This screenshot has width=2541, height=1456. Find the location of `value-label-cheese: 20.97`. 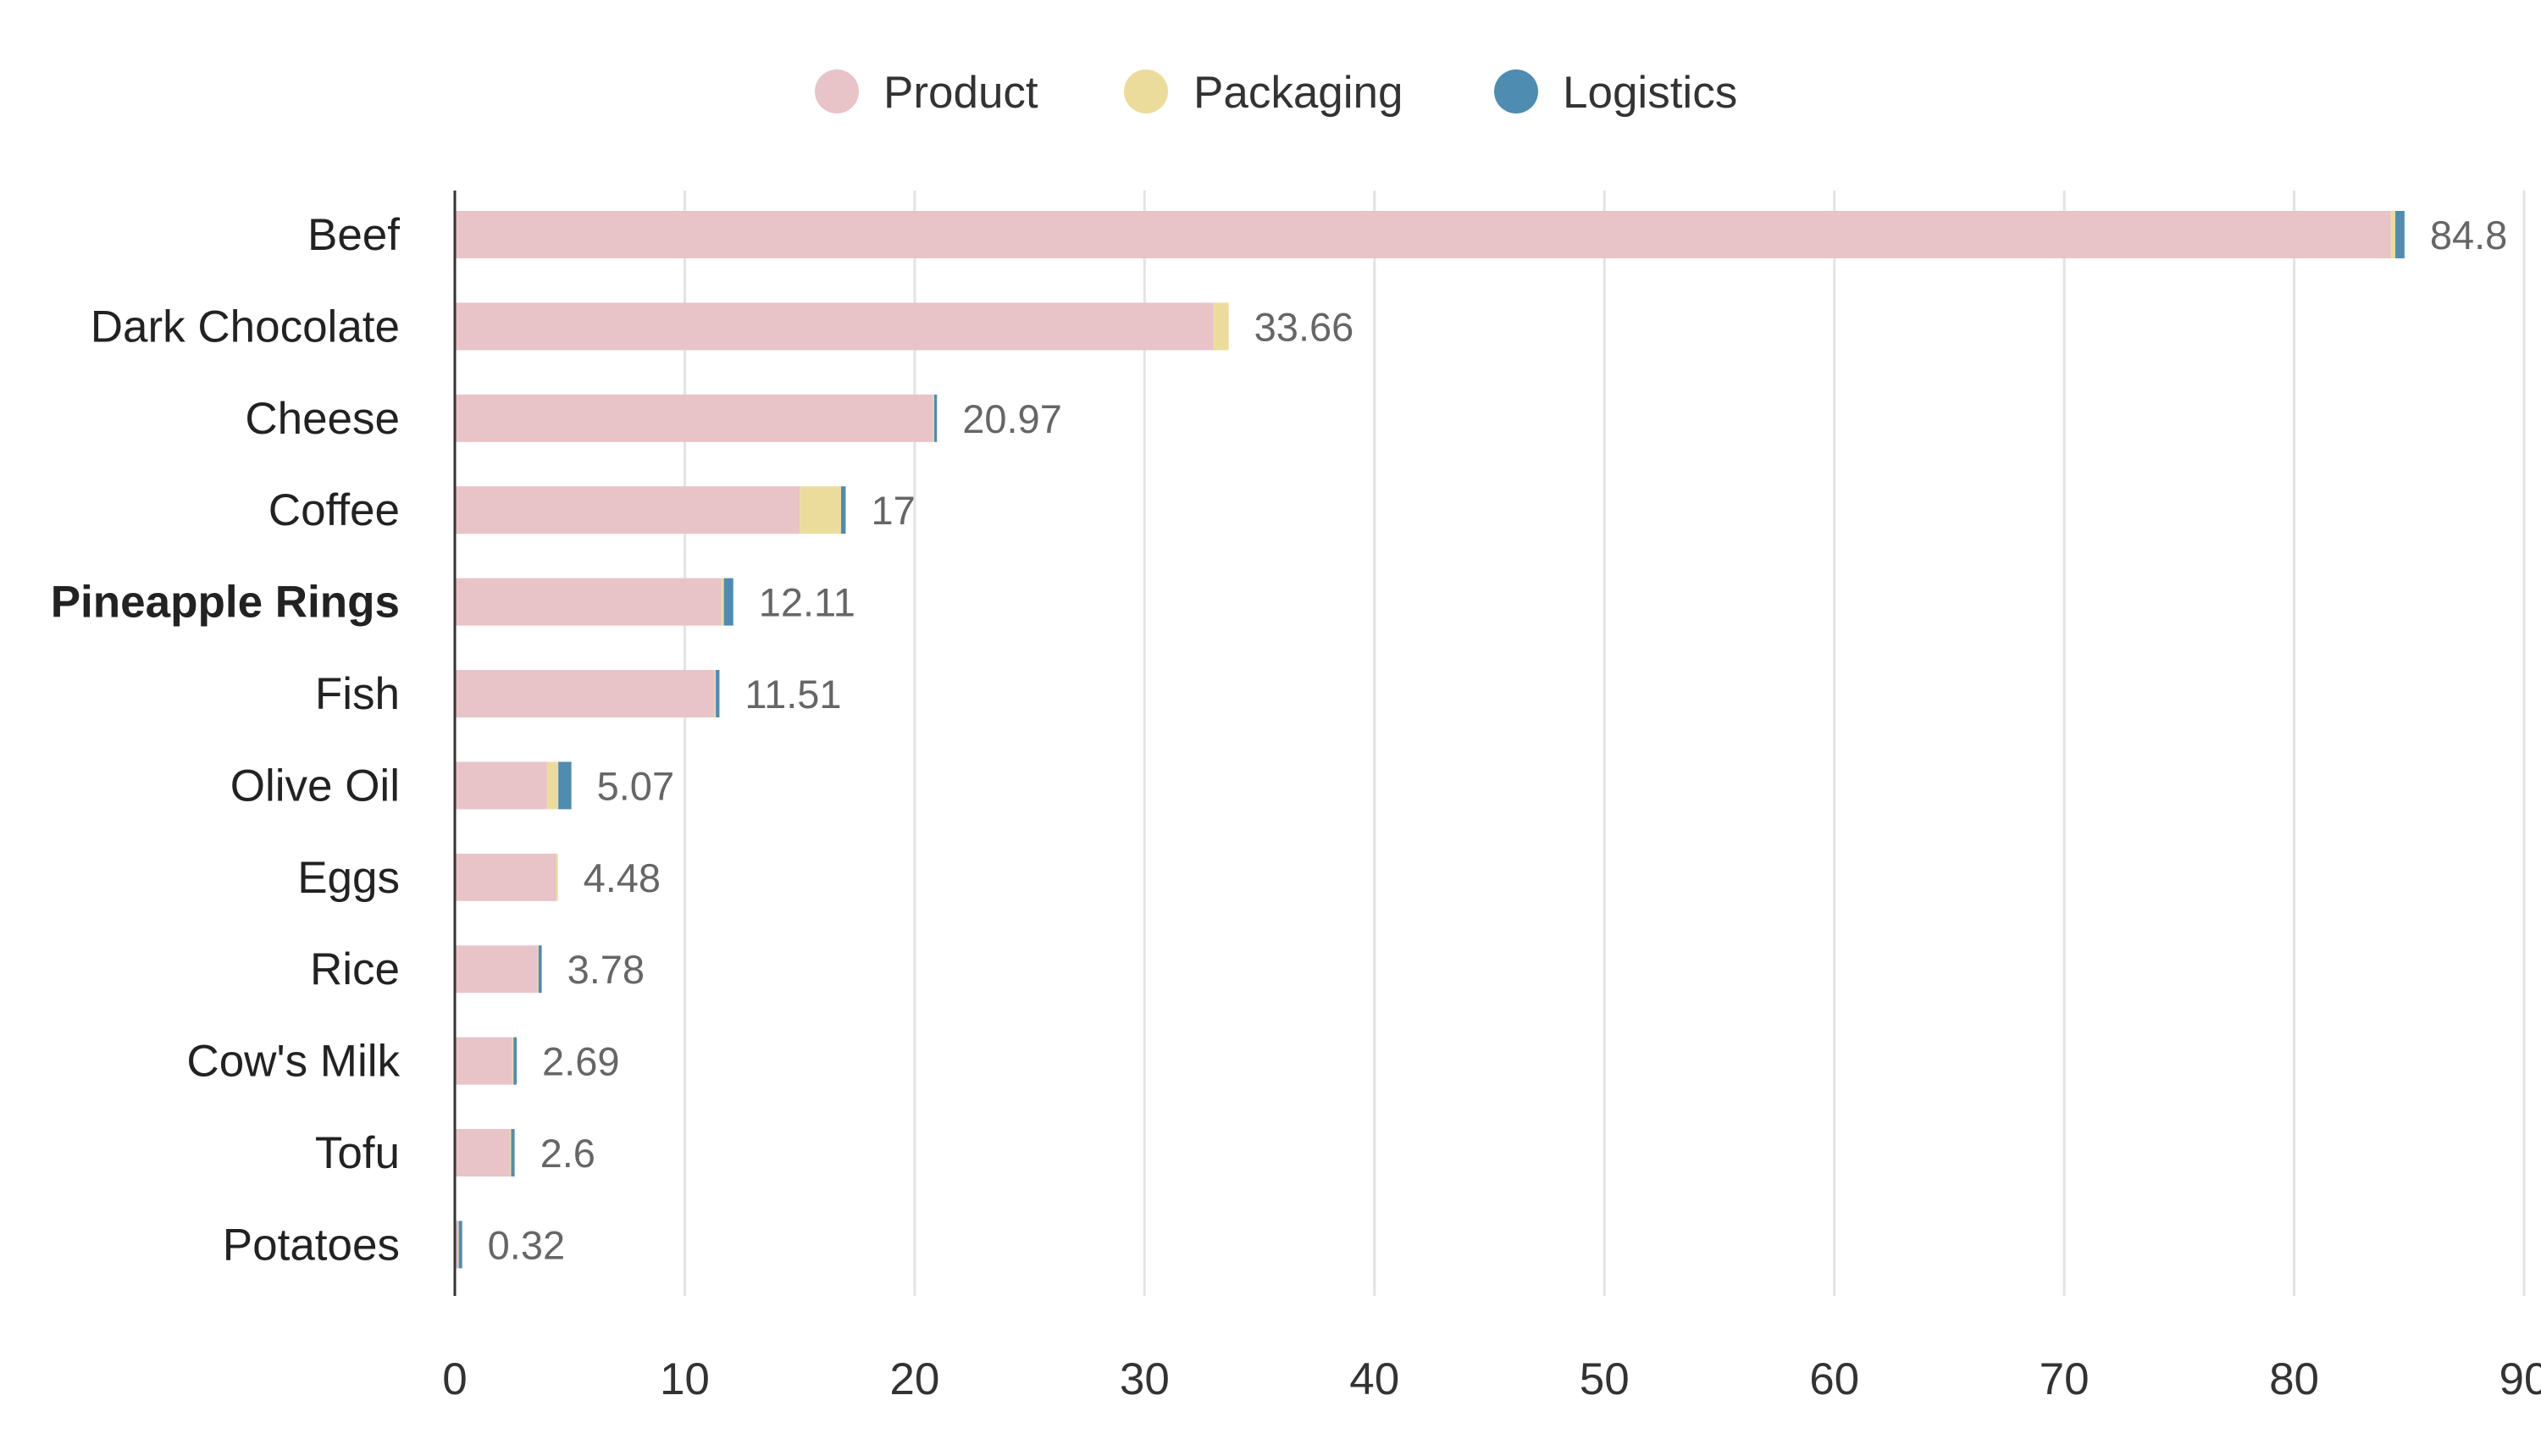

value-label-cheese: 20.97 is located at coordinates (1012, 418).